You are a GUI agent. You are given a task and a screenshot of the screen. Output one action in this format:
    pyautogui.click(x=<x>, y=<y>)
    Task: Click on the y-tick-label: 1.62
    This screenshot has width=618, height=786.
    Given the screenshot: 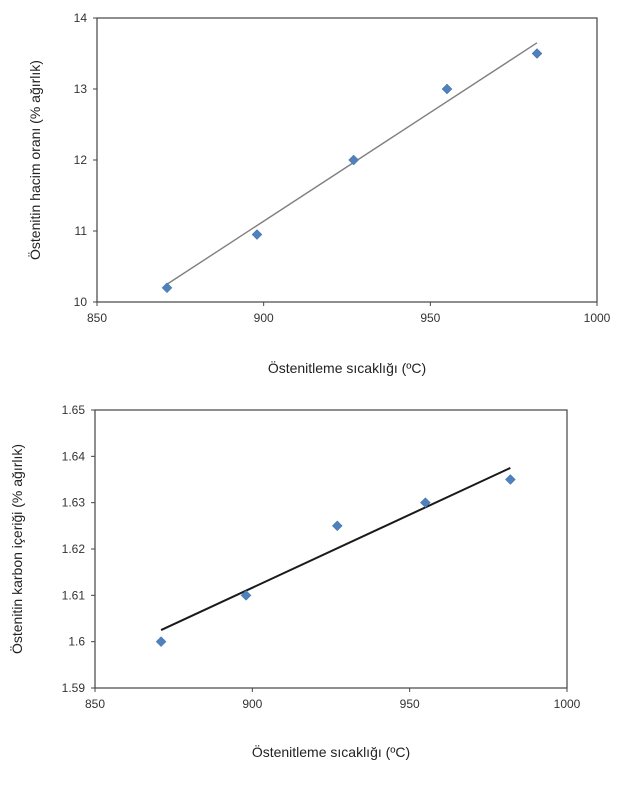 What is the action you would take?
    pyautogui.click(x=74, y=549)
    